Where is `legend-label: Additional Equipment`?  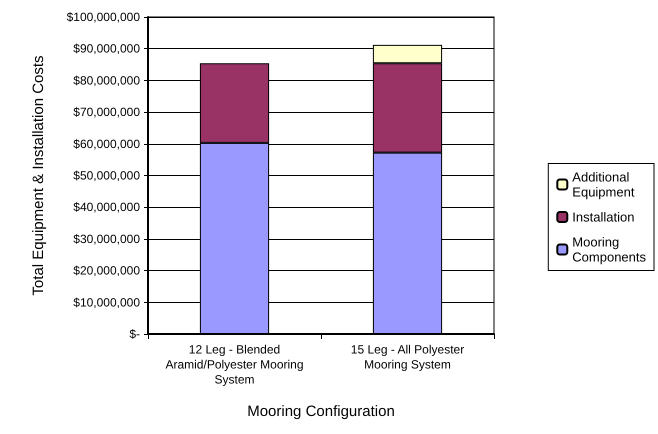
legend-label: Additional Equipment is located at coordinates (603, 185).